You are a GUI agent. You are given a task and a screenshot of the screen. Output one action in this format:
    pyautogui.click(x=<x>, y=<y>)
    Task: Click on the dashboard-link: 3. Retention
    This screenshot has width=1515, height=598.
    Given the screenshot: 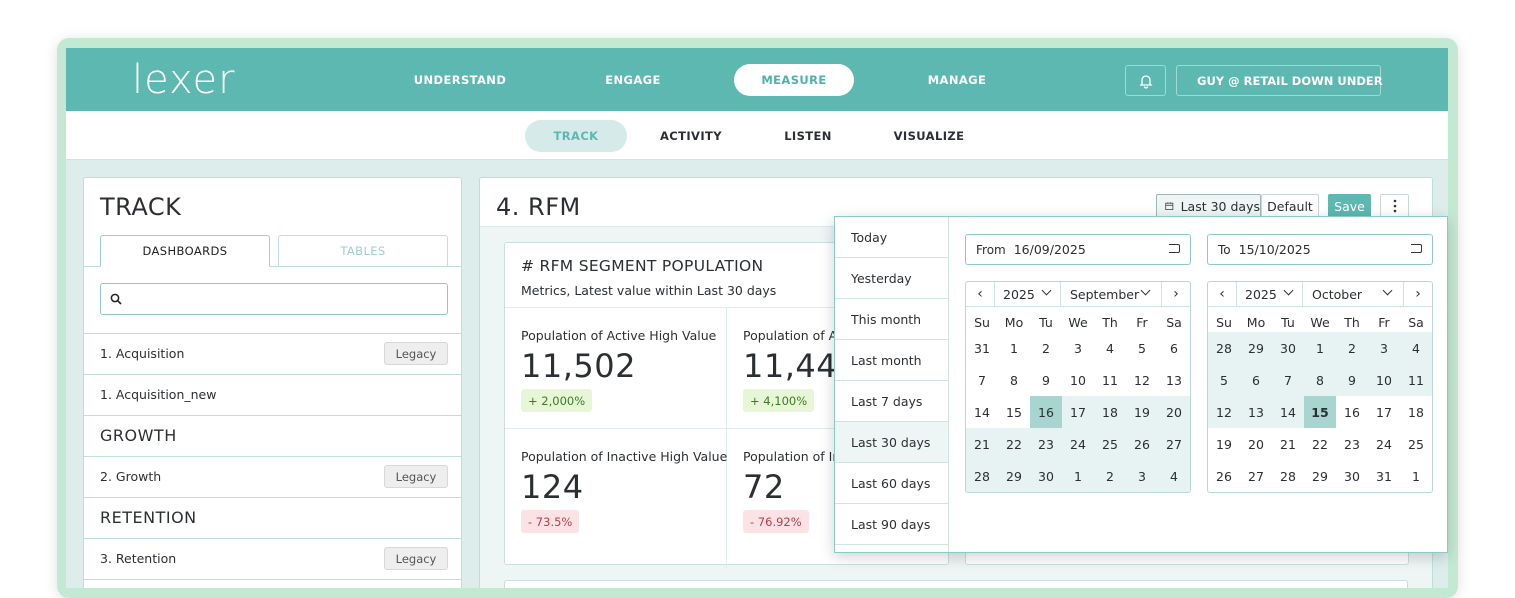 What is the action you would take?
    pyautogui.click(x=138, y=558)
    